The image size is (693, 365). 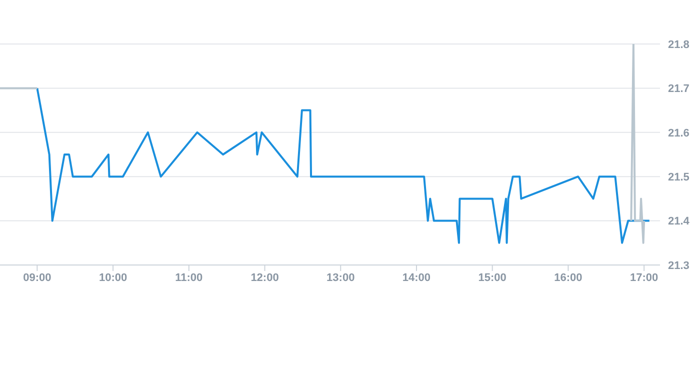 I want to click on x-tick-label: 10:00, so click(x=113, y=278).